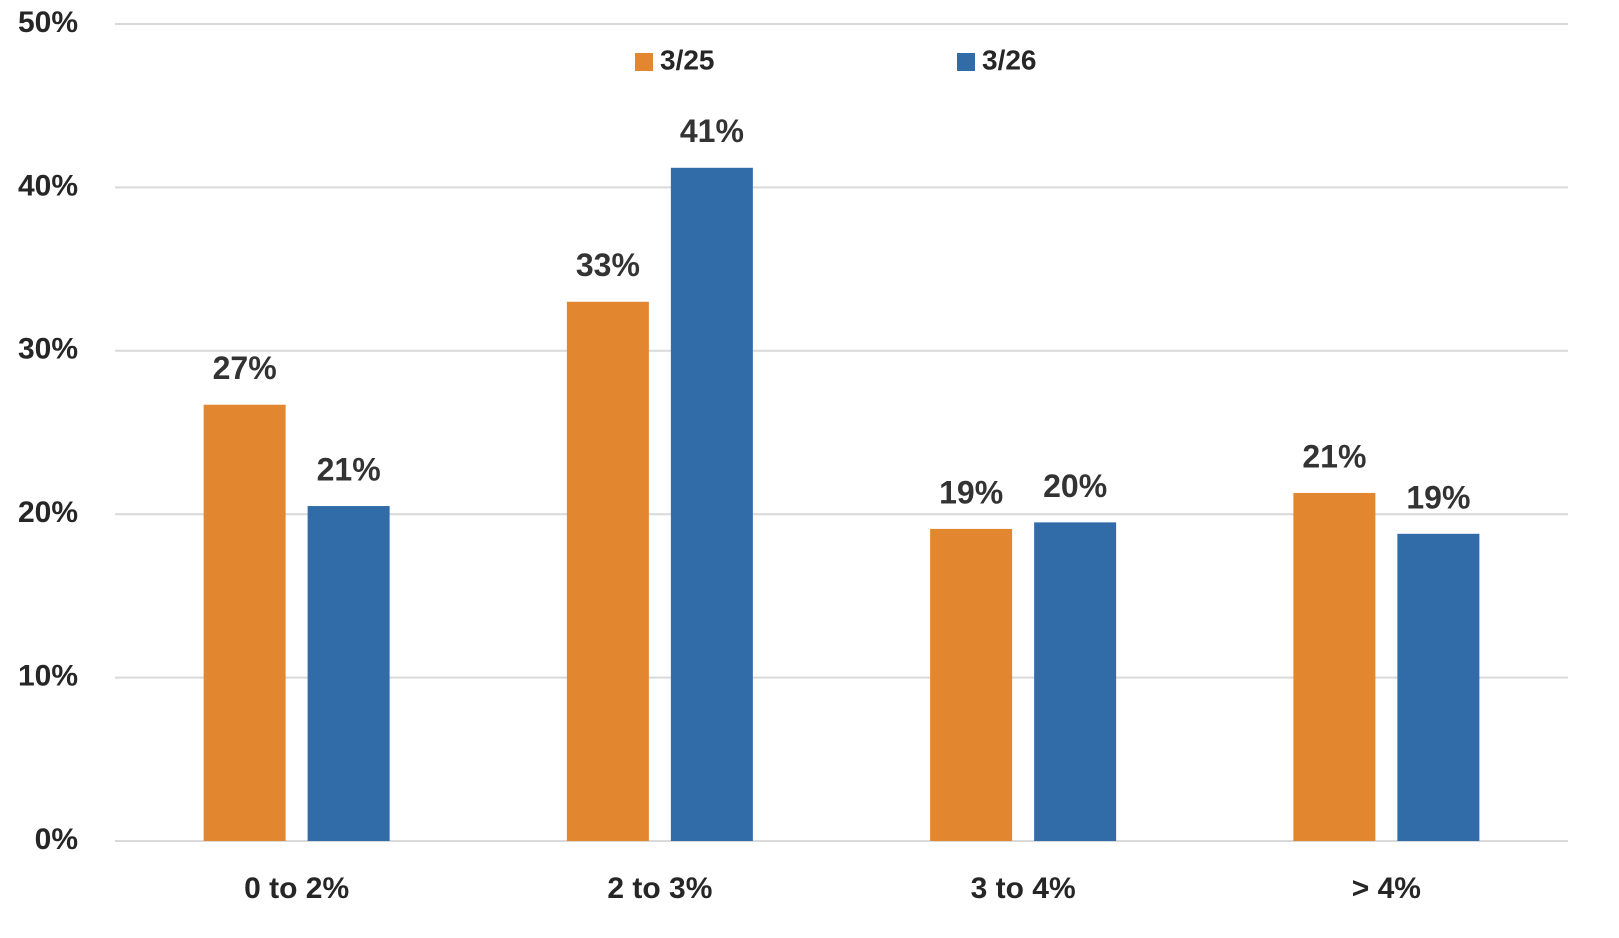  I want to click on legend-label: 3/26, so click(1009, 59).